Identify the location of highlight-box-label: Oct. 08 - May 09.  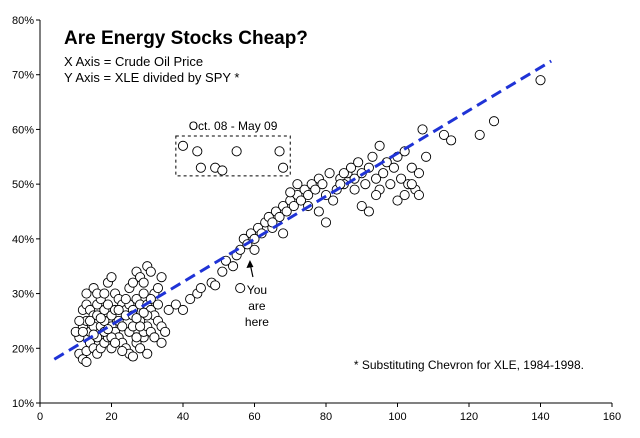
(233, 126).